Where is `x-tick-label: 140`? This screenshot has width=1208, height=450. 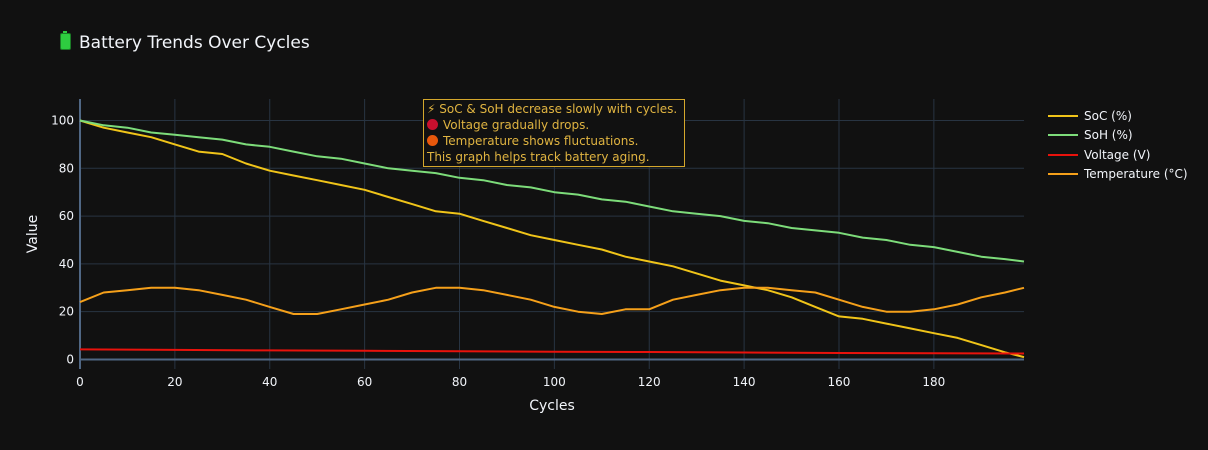 x-tick-label: 140 is located at coordinates (744, 382).